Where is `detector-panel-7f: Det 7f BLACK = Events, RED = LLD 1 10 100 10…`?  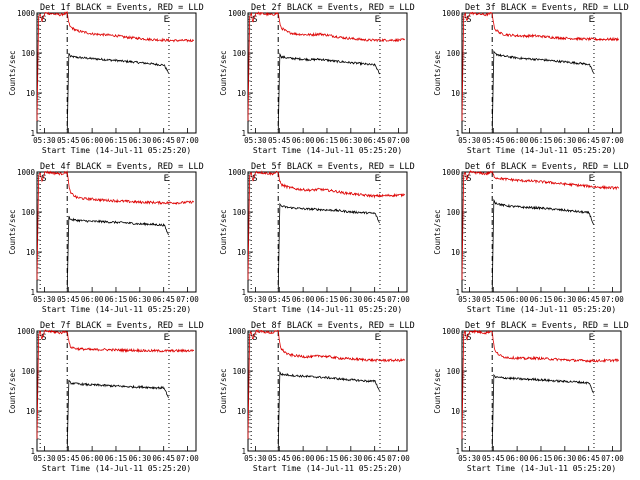
detector-panel-7f: Det 7f BLACK = Events, RED = LLD 1 10 100 10… is located at coordinates (106, 397).